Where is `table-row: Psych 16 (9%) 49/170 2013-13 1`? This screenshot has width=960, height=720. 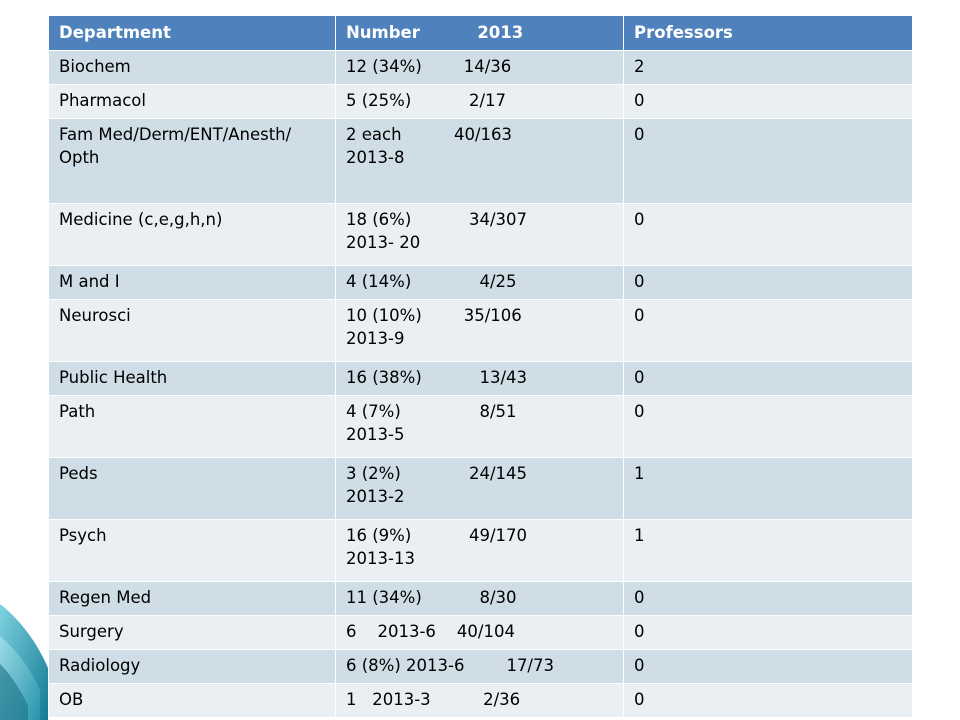 table-row: Psych 16 (9%) 49/170 2013-13 1 is located at coordinates (480, 550).